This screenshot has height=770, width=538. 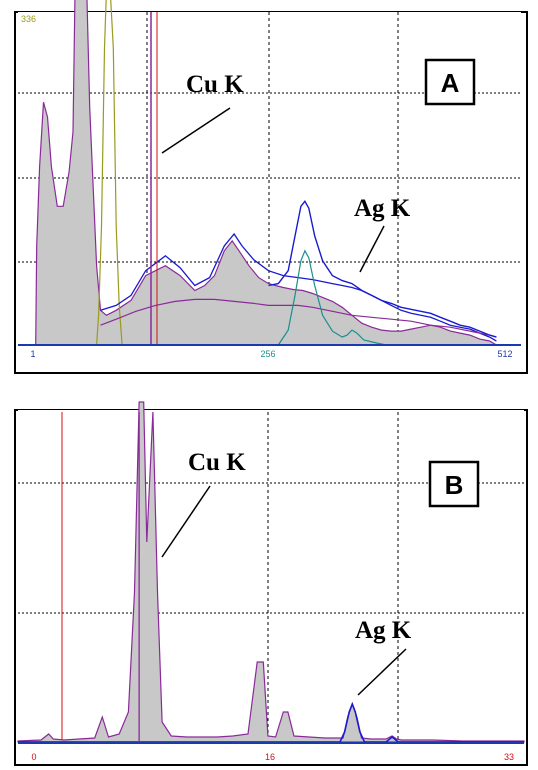 What do you see at coordinates (109, 173) in the screenshot?
I see `panel-a-cu-fit-line` at bounding box center [109, 173].